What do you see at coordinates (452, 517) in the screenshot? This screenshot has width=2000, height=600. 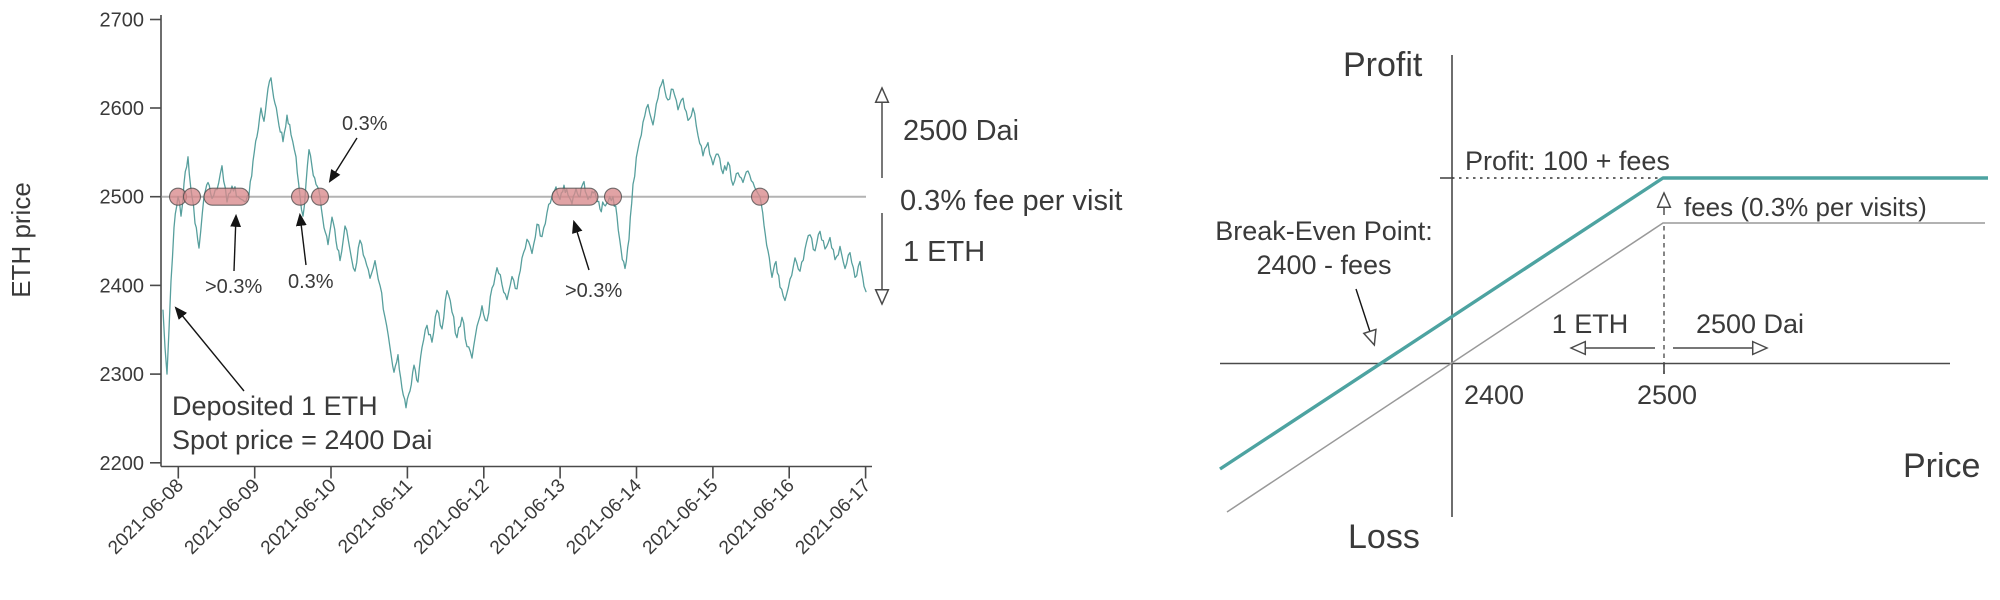 I see `x-tick-label: 2021-06-12` at bounding box center [452, 517].